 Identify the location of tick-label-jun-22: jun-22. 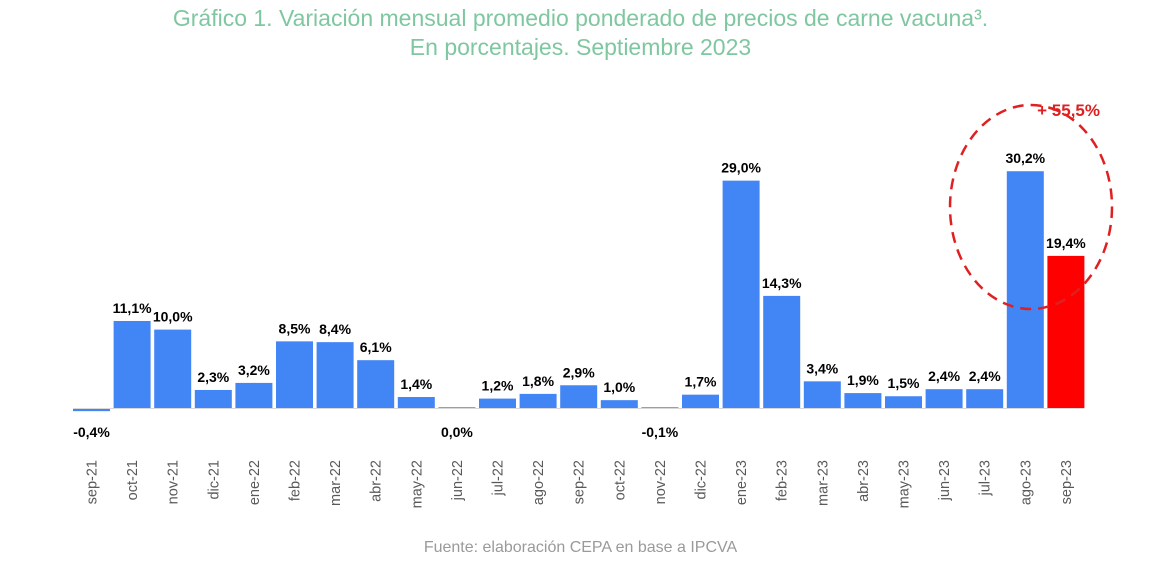
(458, 480).